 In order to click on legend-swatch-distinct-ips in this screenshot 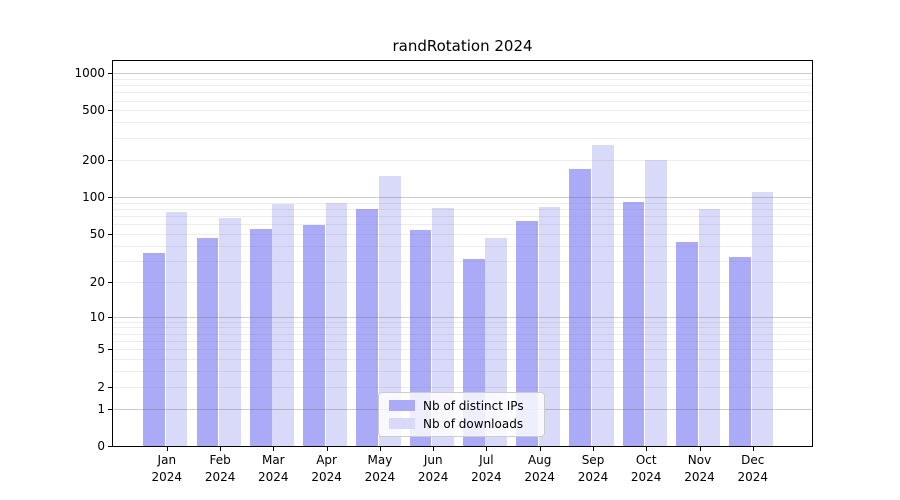, I will do `click(402, 405)`.